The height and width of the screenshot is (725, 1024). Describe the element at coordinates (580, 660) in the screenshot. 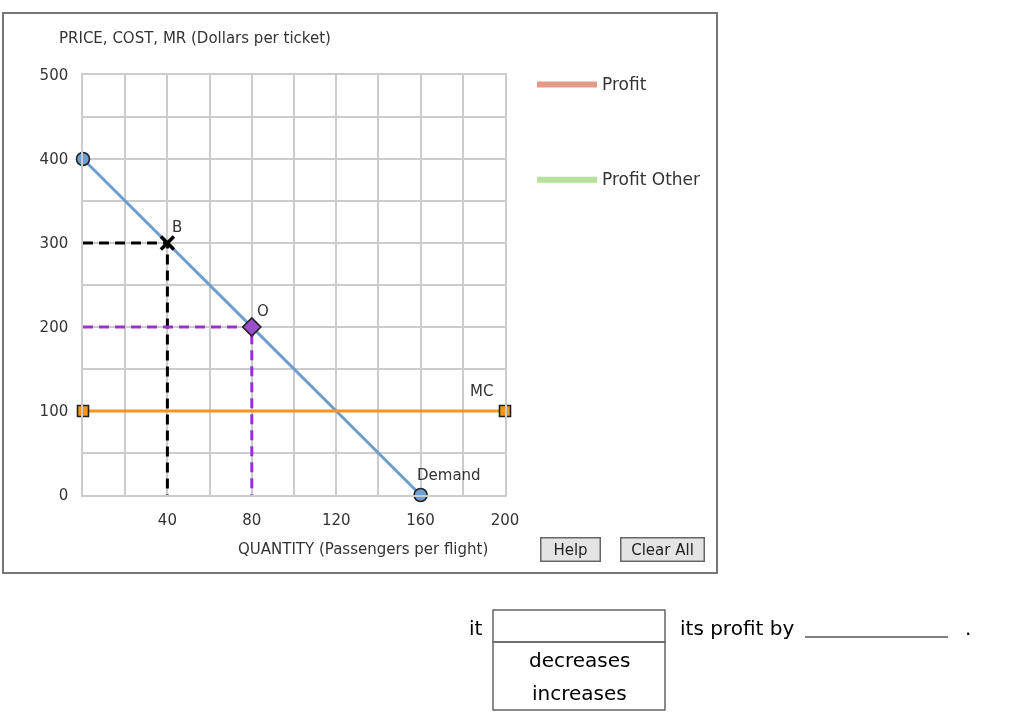

I see `text: decreases` at that location.